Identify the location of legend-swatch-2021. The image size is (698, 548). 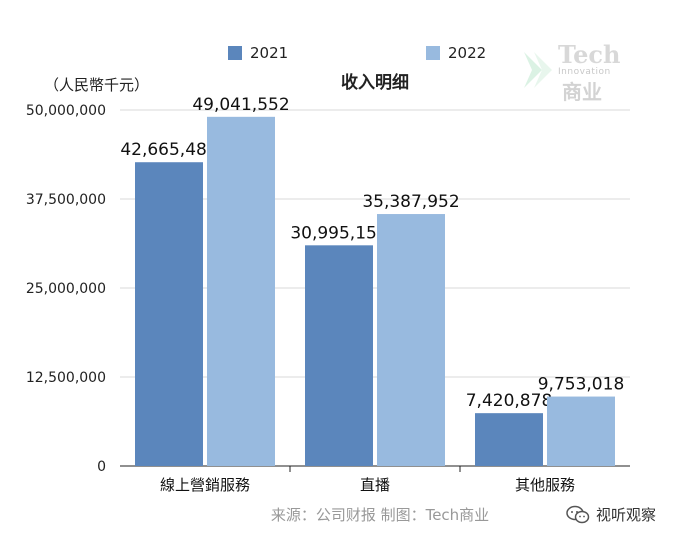
(235, 53).